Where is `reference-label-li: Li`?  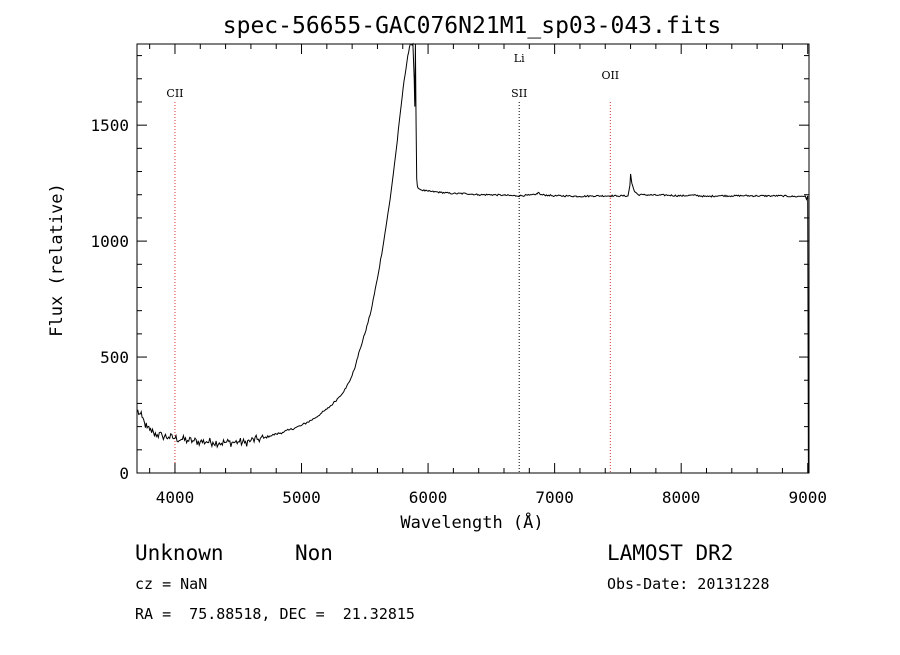 reference-label-li: Li is located at coordinates (519, 58).